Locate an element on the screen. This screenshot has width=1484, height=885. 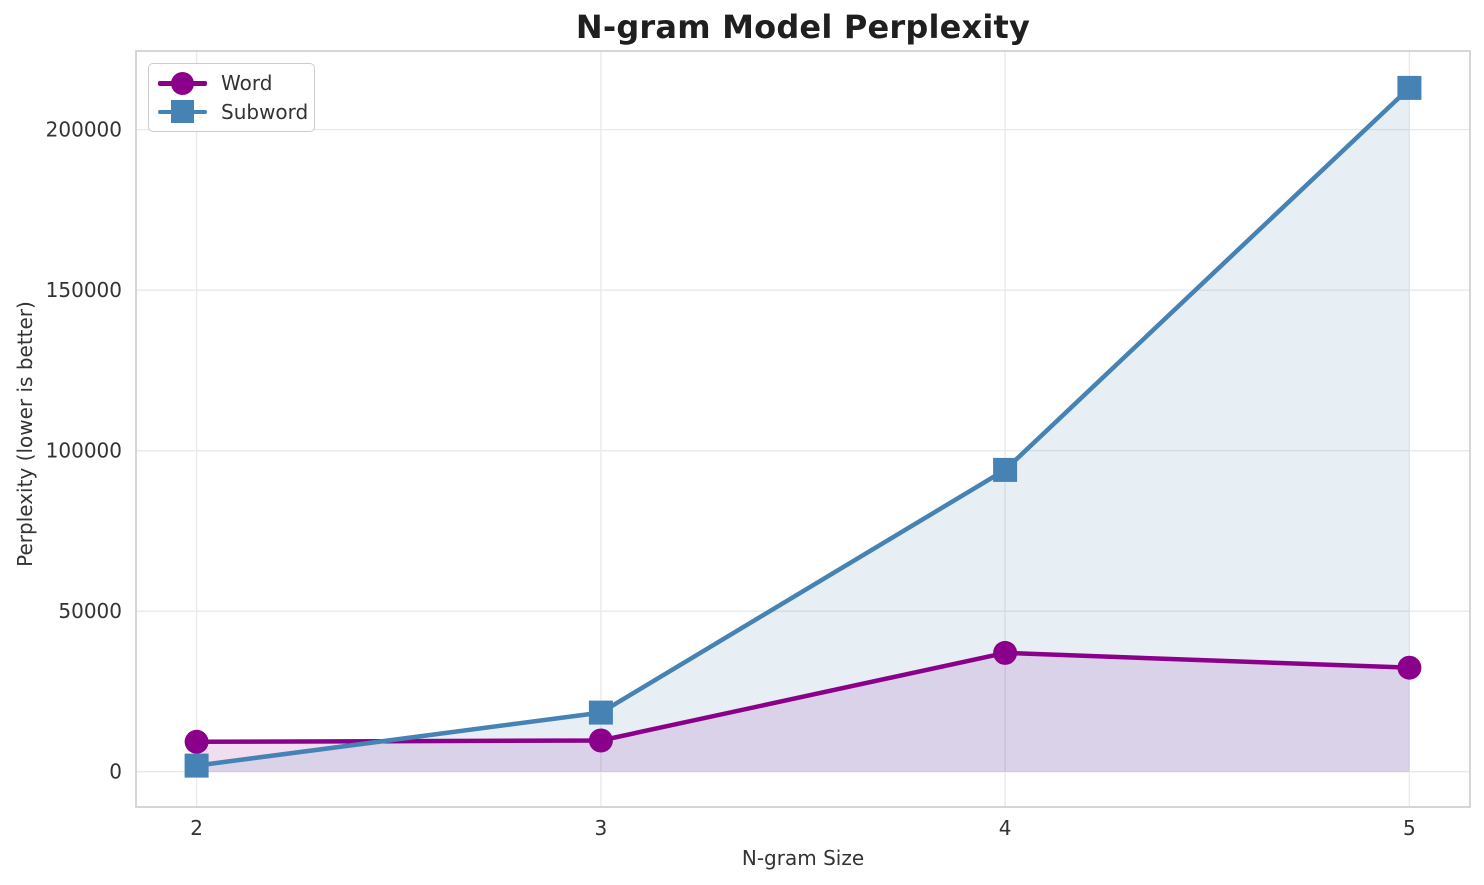
x-tick-3: 3 is located at coordinates (601, 828).